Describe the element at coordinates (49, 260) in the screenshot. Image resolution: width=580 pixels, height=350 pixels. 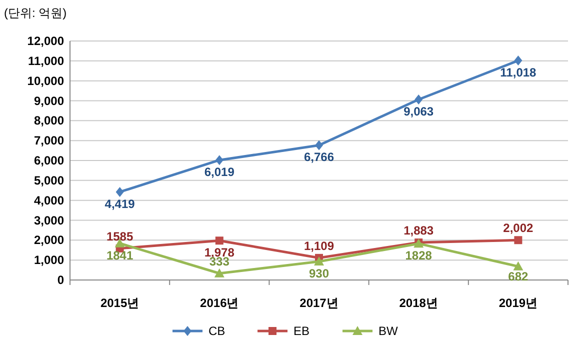
I see `y-tick-label: 1,000` at that location.